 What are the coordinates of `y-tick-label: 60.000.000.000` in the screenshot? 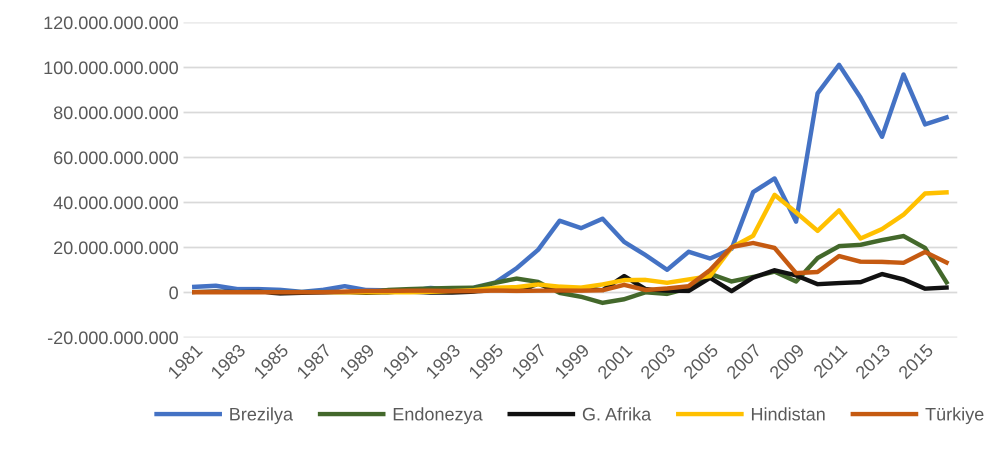 It's located at (116, 157).